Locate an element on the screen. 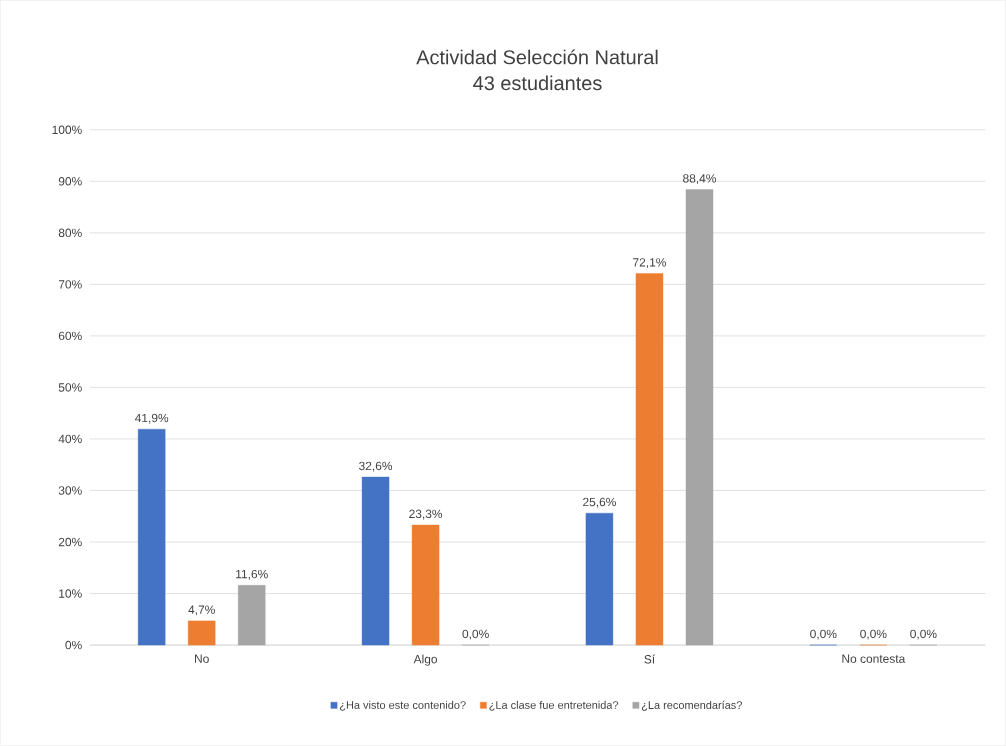 This screenshot has width=1006, height=746. data-label: 32,6% is located at coordinates (376, 466).